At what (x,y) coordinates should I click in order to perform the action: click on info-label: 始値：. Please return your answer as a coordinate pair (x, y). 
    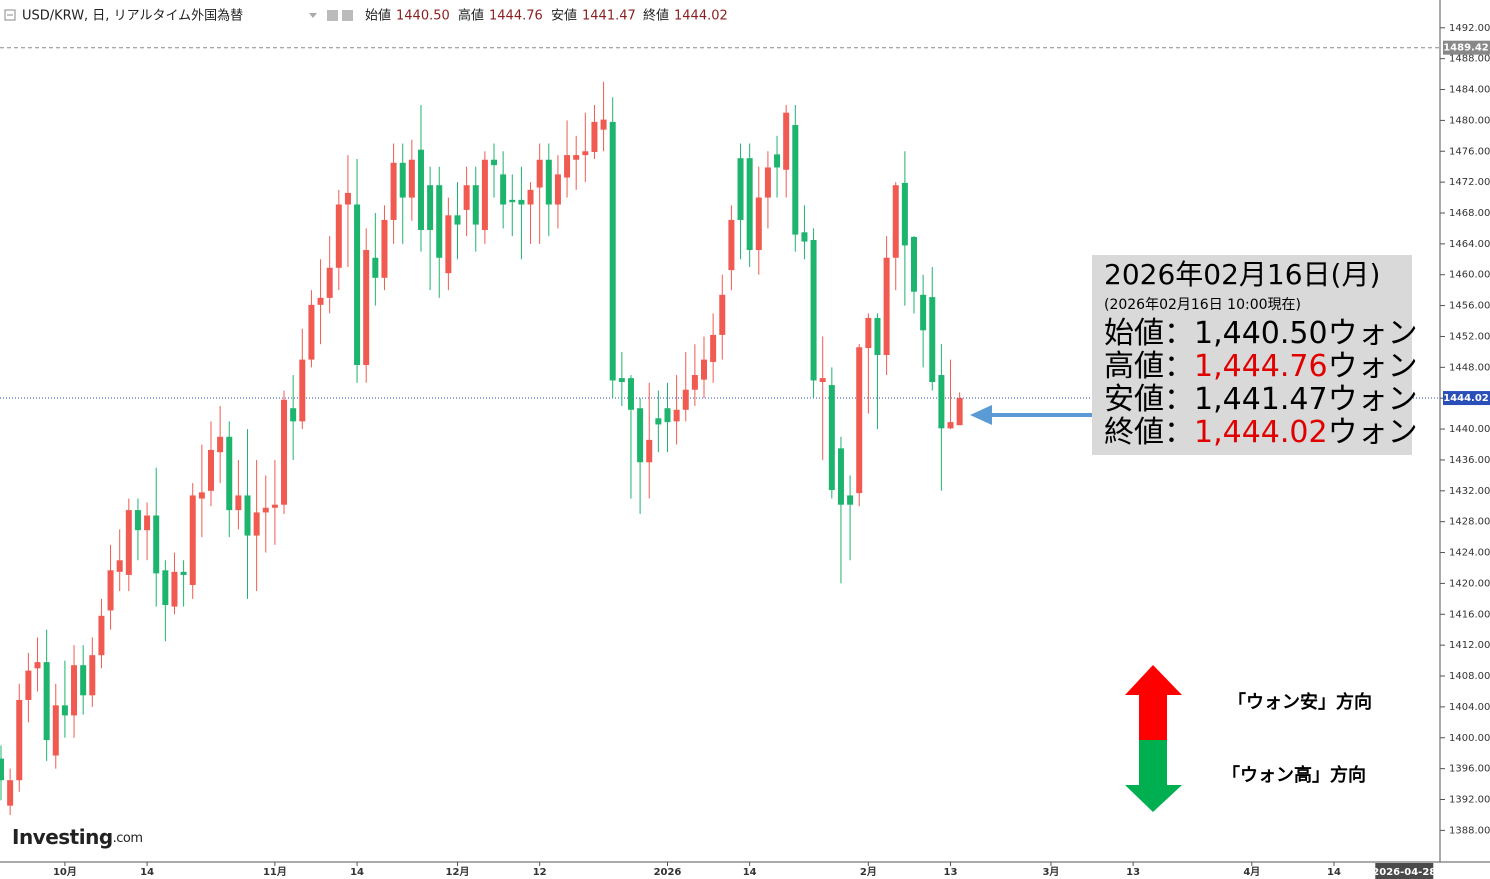
    Looking at the image, I should click on (1149, 333).